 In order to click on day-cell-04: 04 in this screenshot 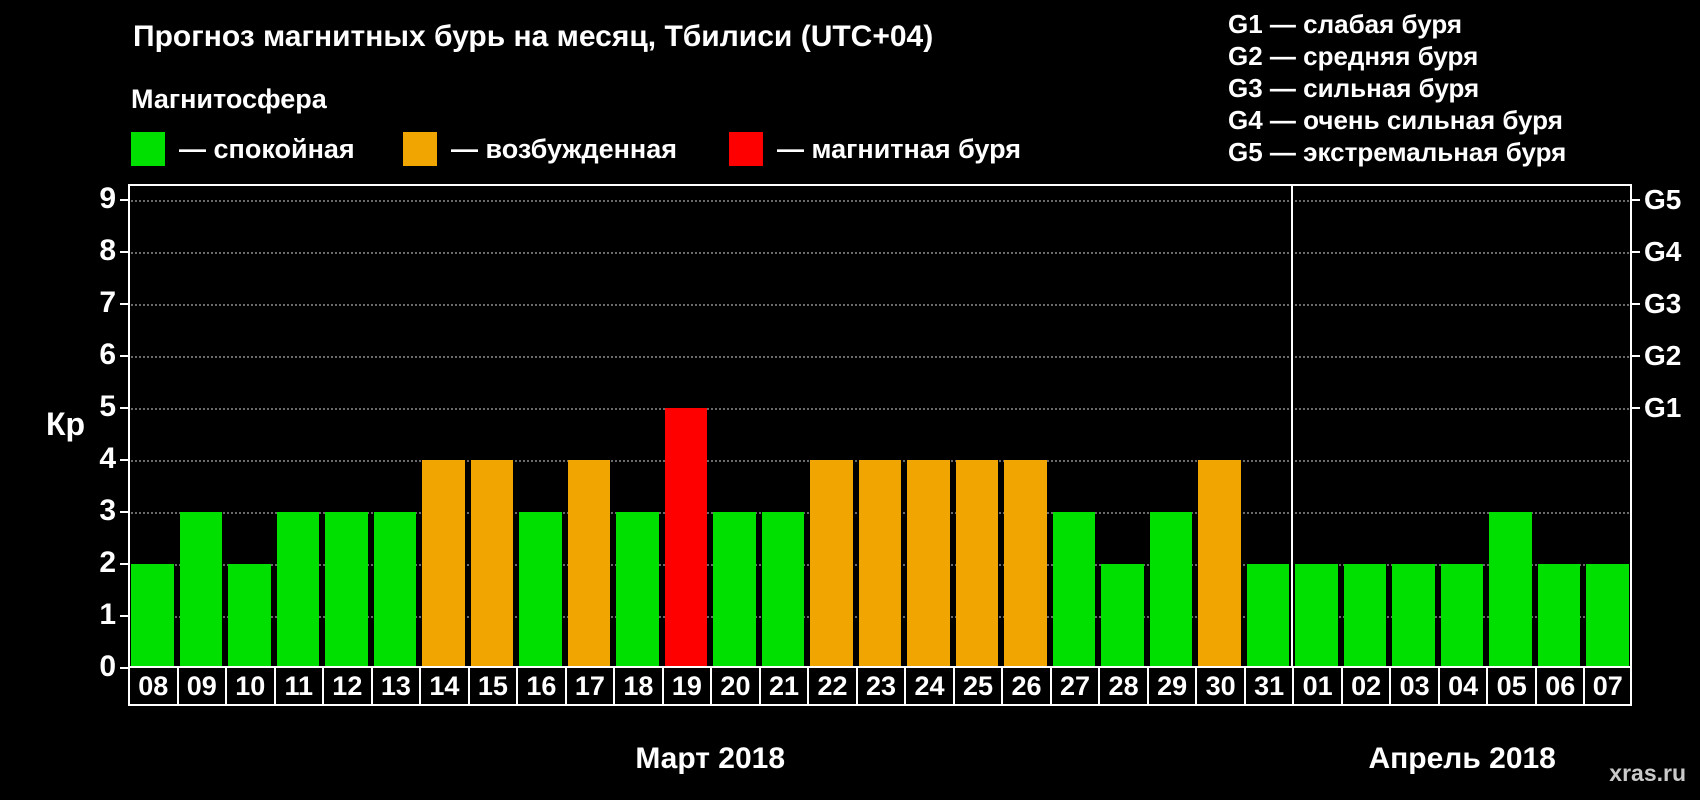, I will do `click(1463, 686)`.